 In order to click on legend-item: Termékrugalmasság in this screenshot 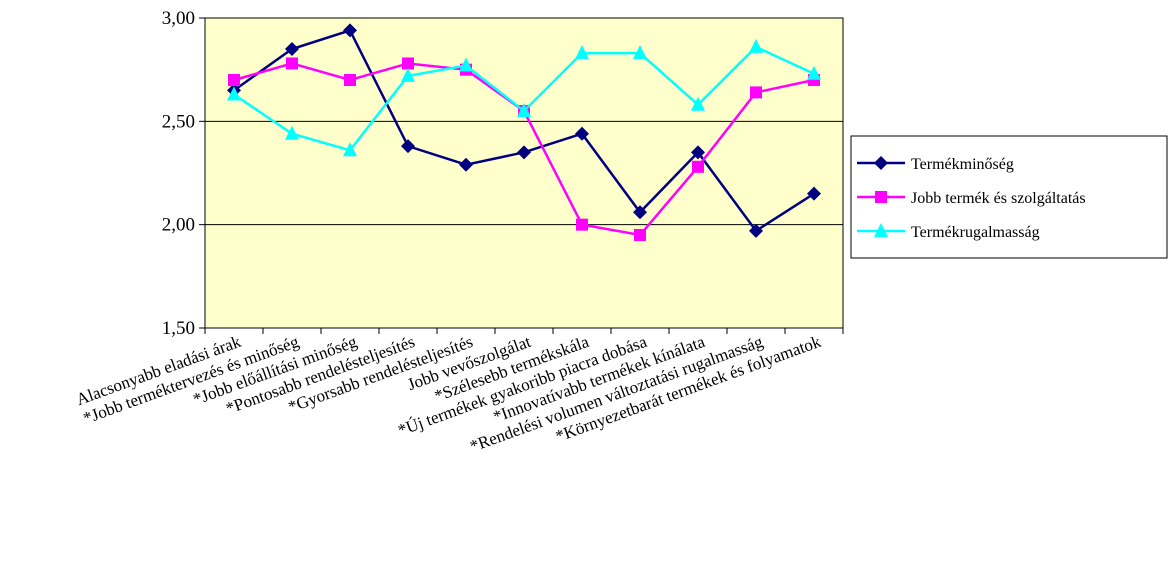, I will do `click(948, 232)`.